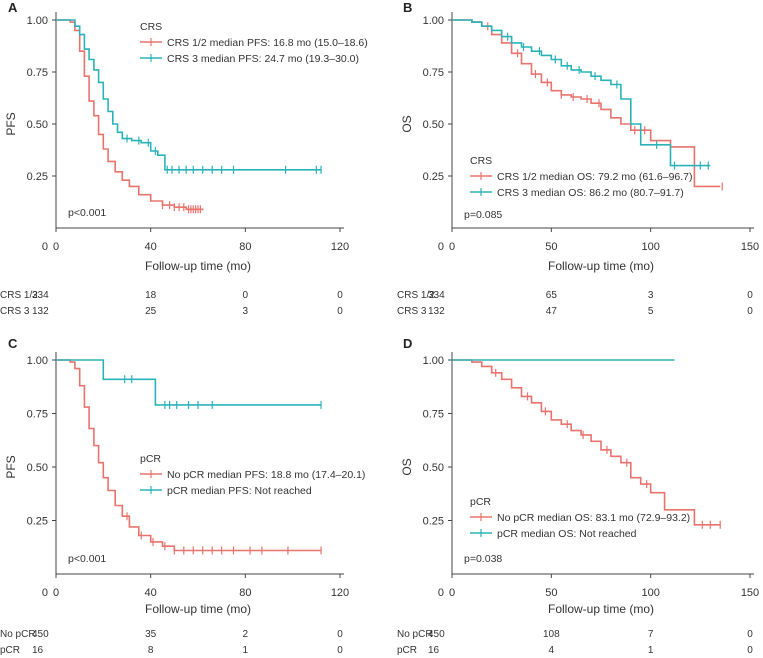  I want to click on legend-entry: CRS 3 median PFS: 24.7 mo (19.3–30.0), so click(263, 59).